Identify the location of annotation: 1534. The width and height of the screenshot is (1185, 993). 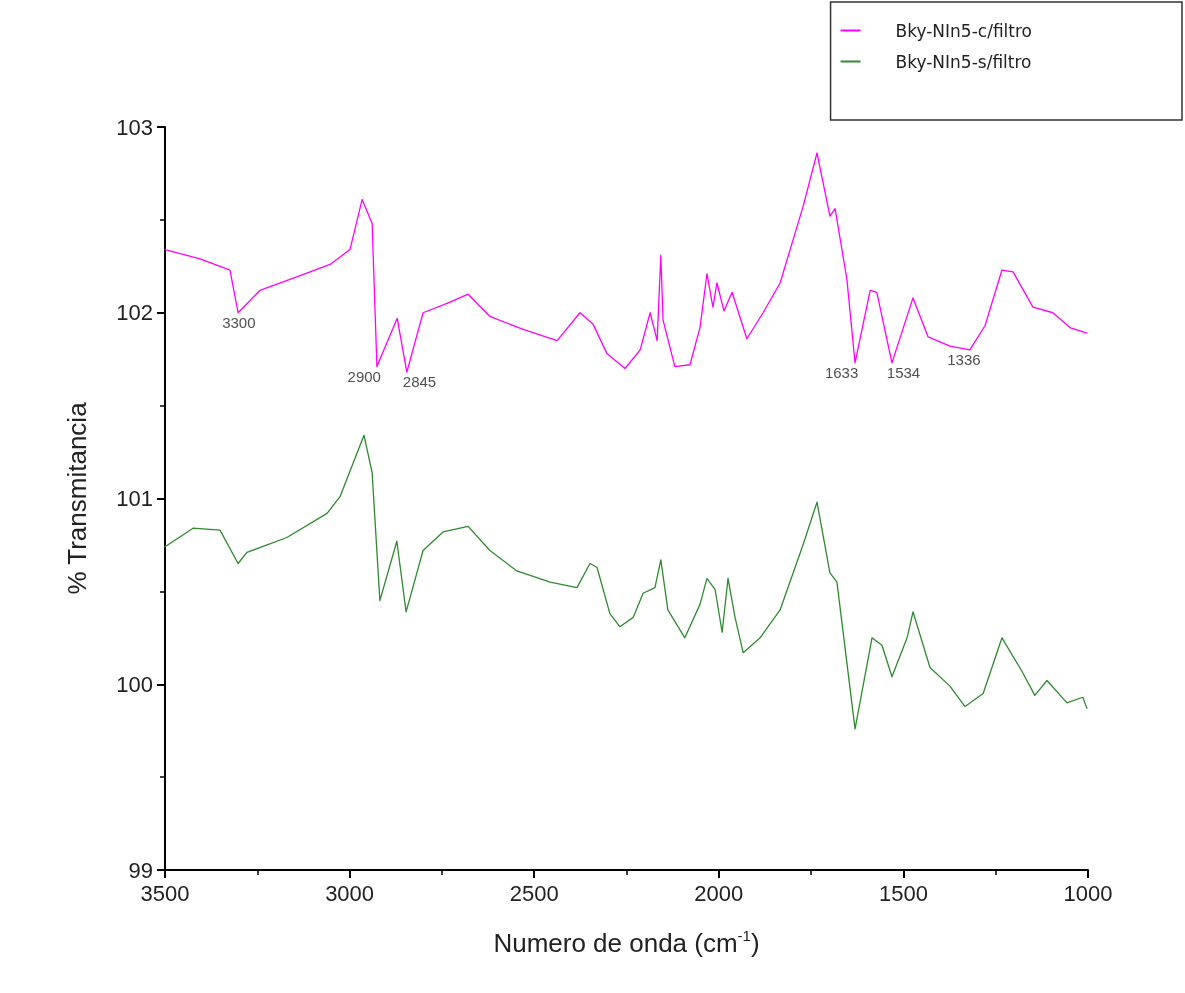
(903, 372).